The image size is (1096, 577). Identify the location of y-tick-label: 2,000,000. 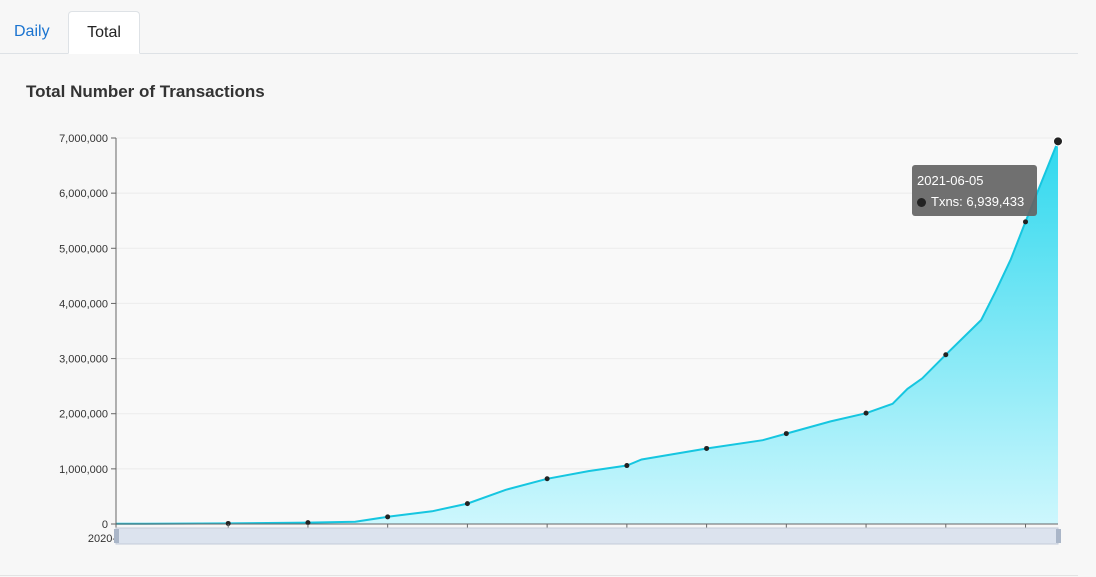
(83, 415).